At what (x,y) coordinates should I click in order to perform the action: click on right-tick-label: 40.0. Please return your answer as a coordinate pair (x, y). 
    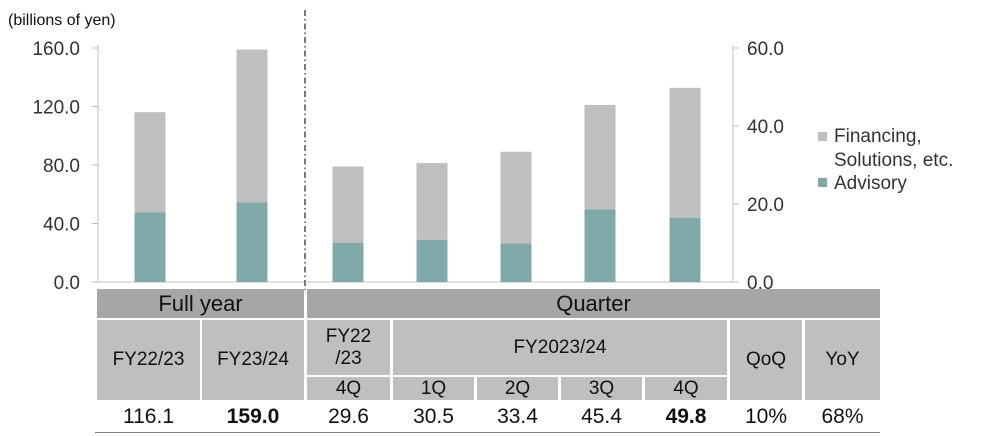
    Looking at the image, I should click on (765, 127).